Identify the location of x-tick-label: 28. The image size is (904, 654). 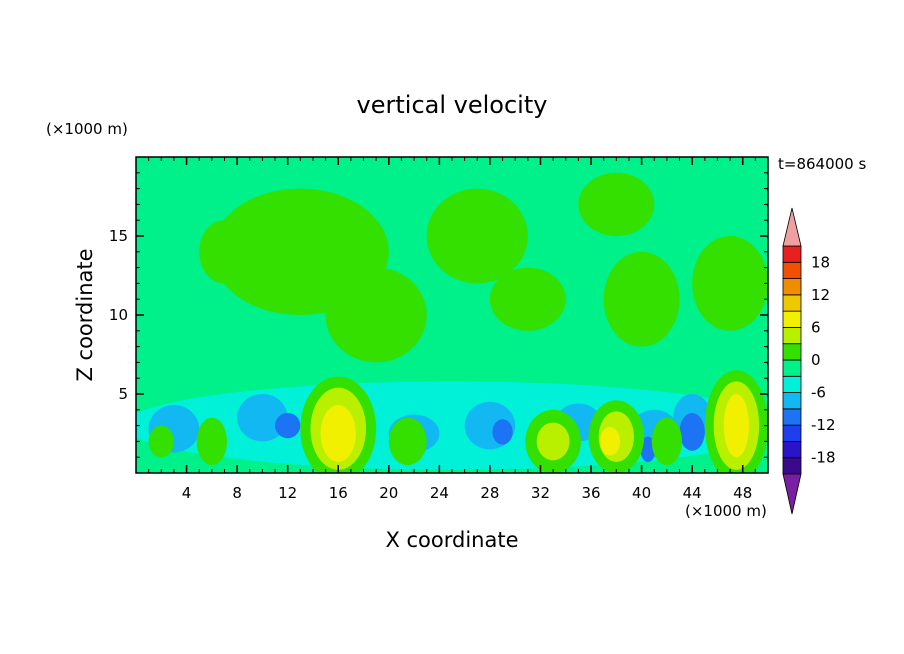
(489, 493).